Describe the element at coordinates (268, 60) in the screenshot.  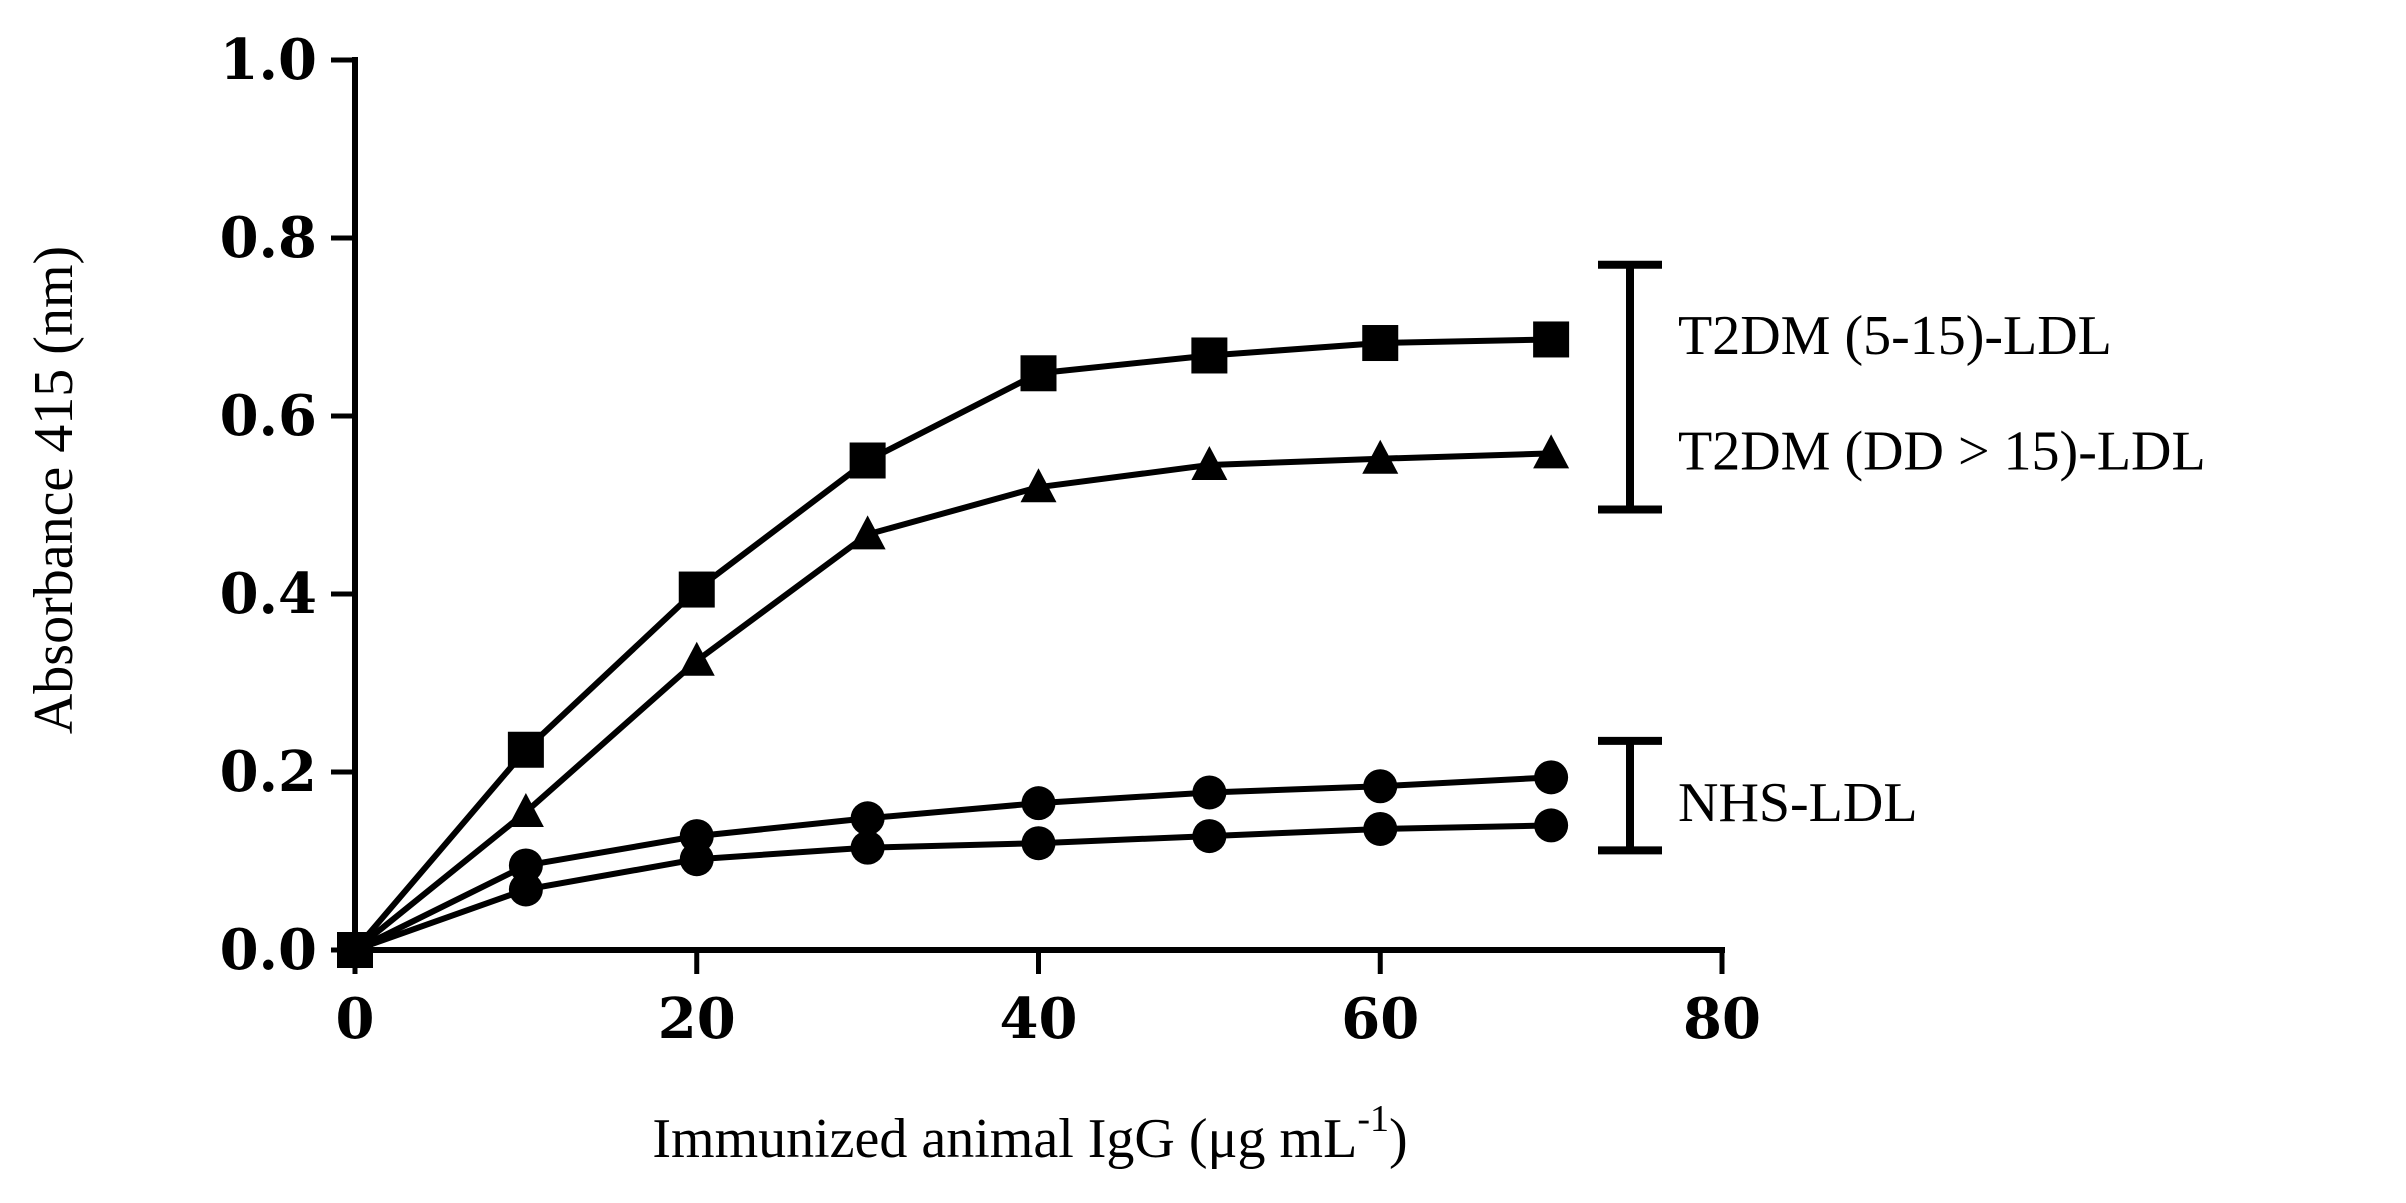
I see `y-tick-label: 1.0` at that location.